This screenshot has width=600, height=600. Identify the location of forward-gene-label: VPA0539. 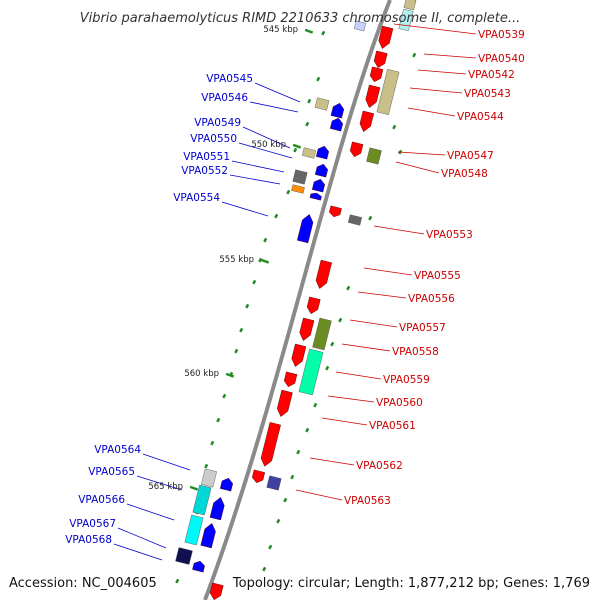
(501, 35).